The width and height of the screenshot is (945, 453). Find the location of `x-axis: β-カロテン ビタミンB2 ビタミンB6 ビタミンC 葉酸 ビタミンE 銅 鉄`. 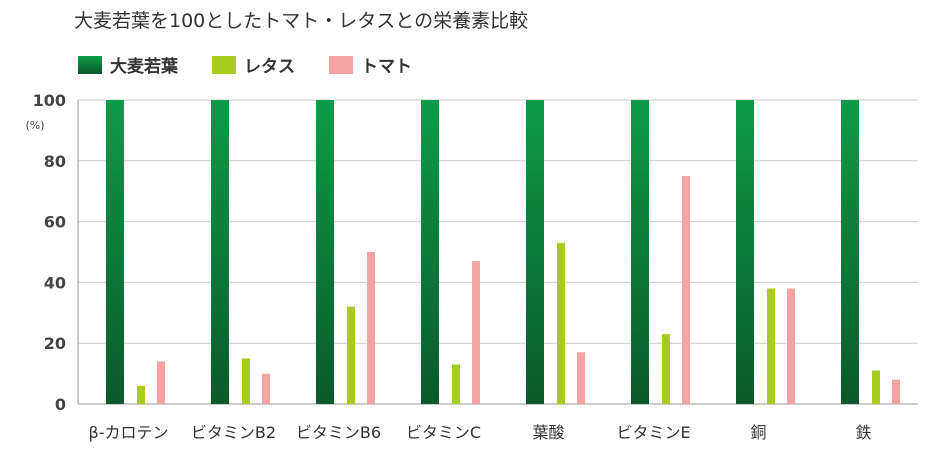

x-axis: β-カロテン ビタミンB2 ビタミンB6 ビタミンC 葉酸 ビタミンE 銅 鉄 is located at coordinates (480, 432).